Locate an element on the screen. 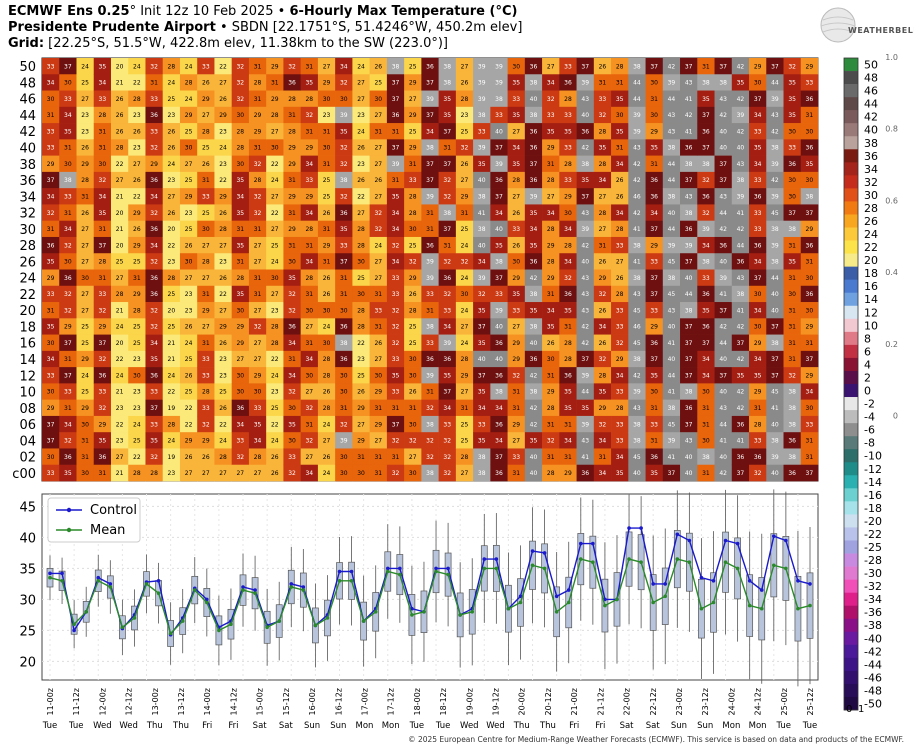 The height and width of the screenshot is (750, 914). heat-cell-value: 23 is located at coordinates (85, 131).